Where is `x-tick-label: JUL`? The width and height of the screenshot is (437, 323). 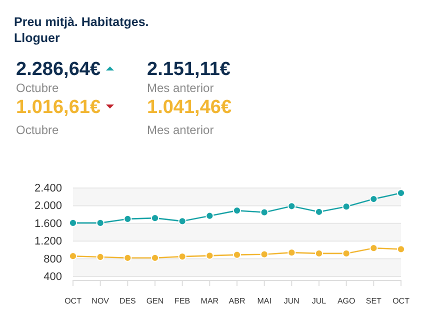
x-tick-label: JUL is located at coordinates (319, 301).